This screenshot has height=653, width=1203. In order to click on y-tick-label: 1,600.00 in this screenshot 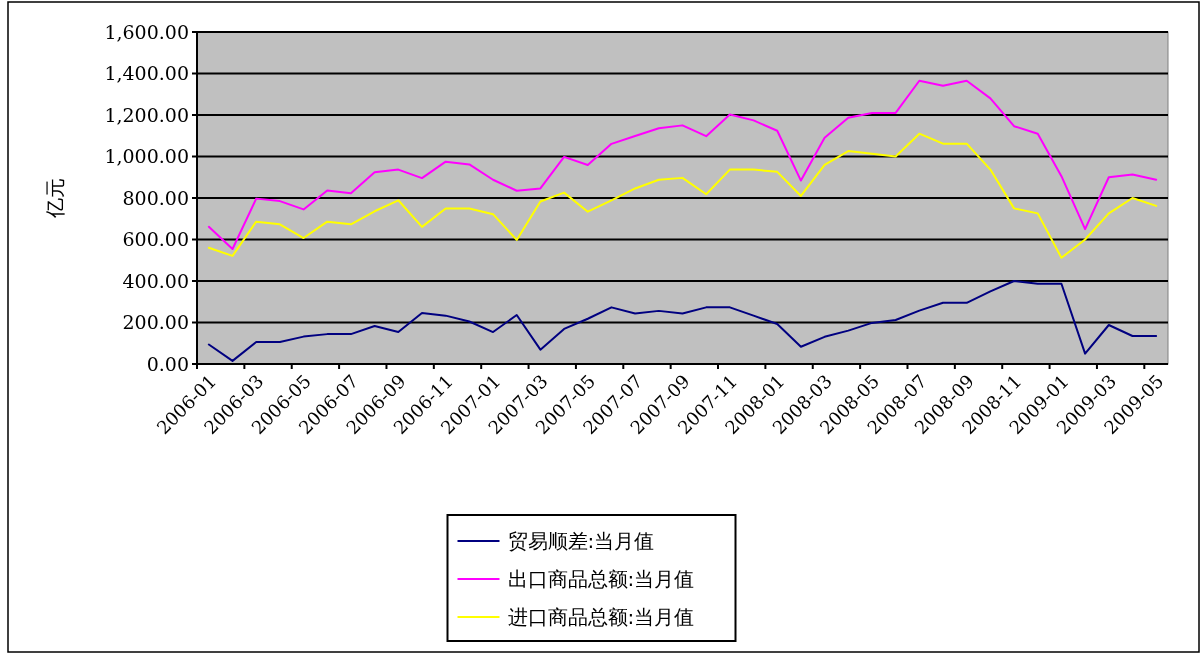, I will do `click(146, 31)`.